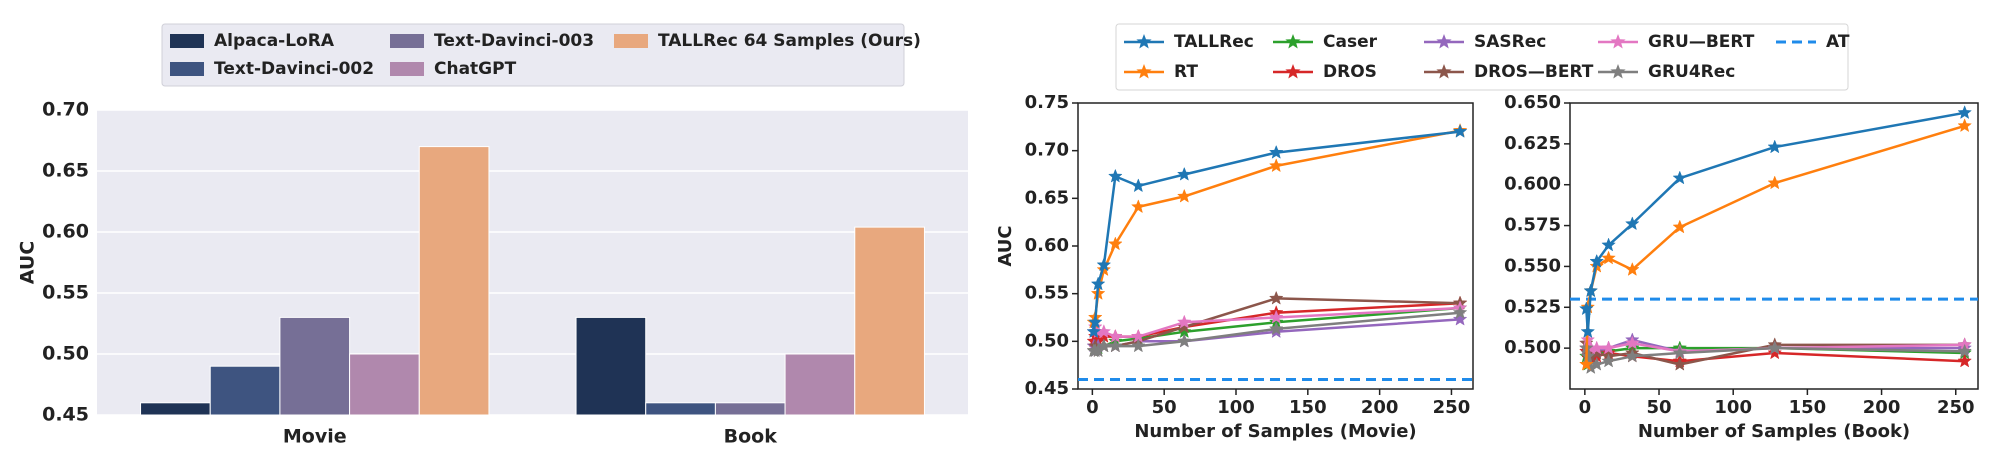 The image size is (2001, 473). Describe the element at coordinates (1691, 72) in the screenshot. I see `line-legend-label-7: GRU4Rec` at that location.